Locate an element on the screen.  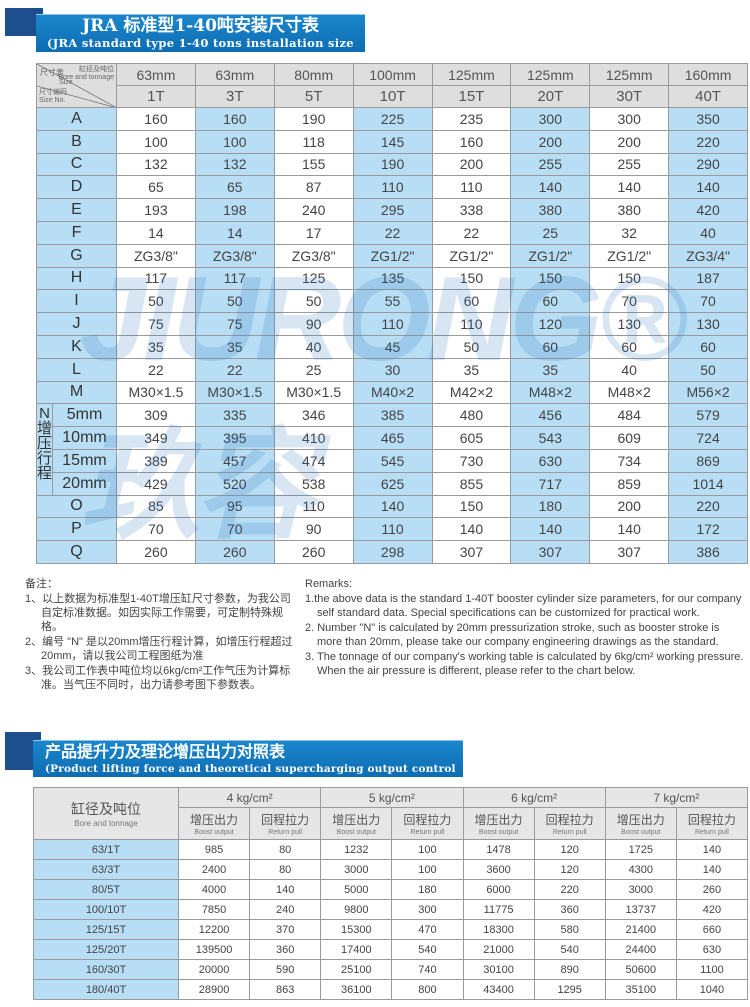
bore-header: 160mm is located at coordinates (708, 74).